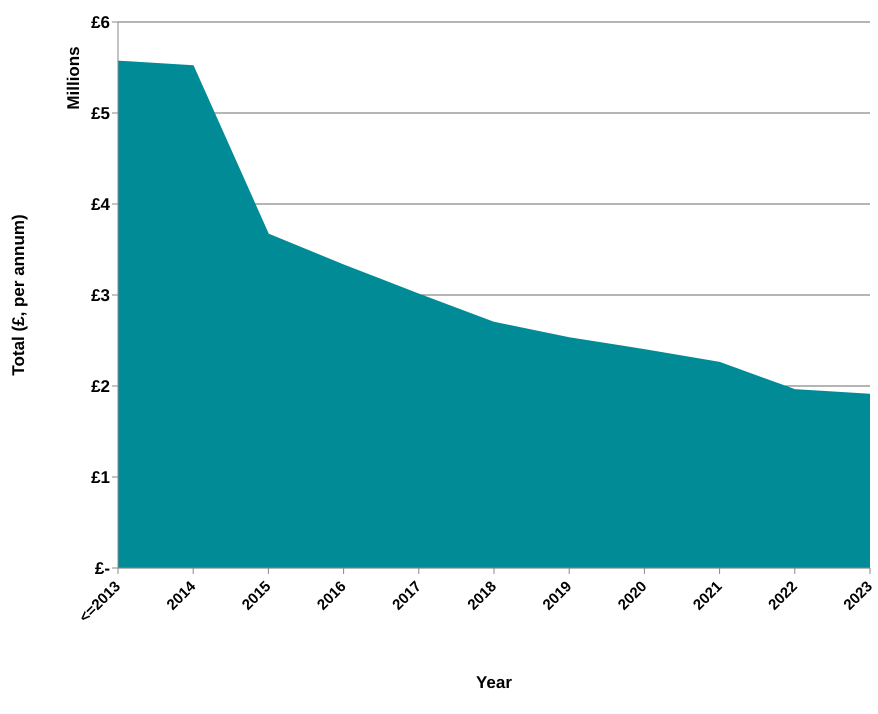 The height and width of the screenshot is (714, 878). I want to click on y-tick-label: £5, so click(100, 114).